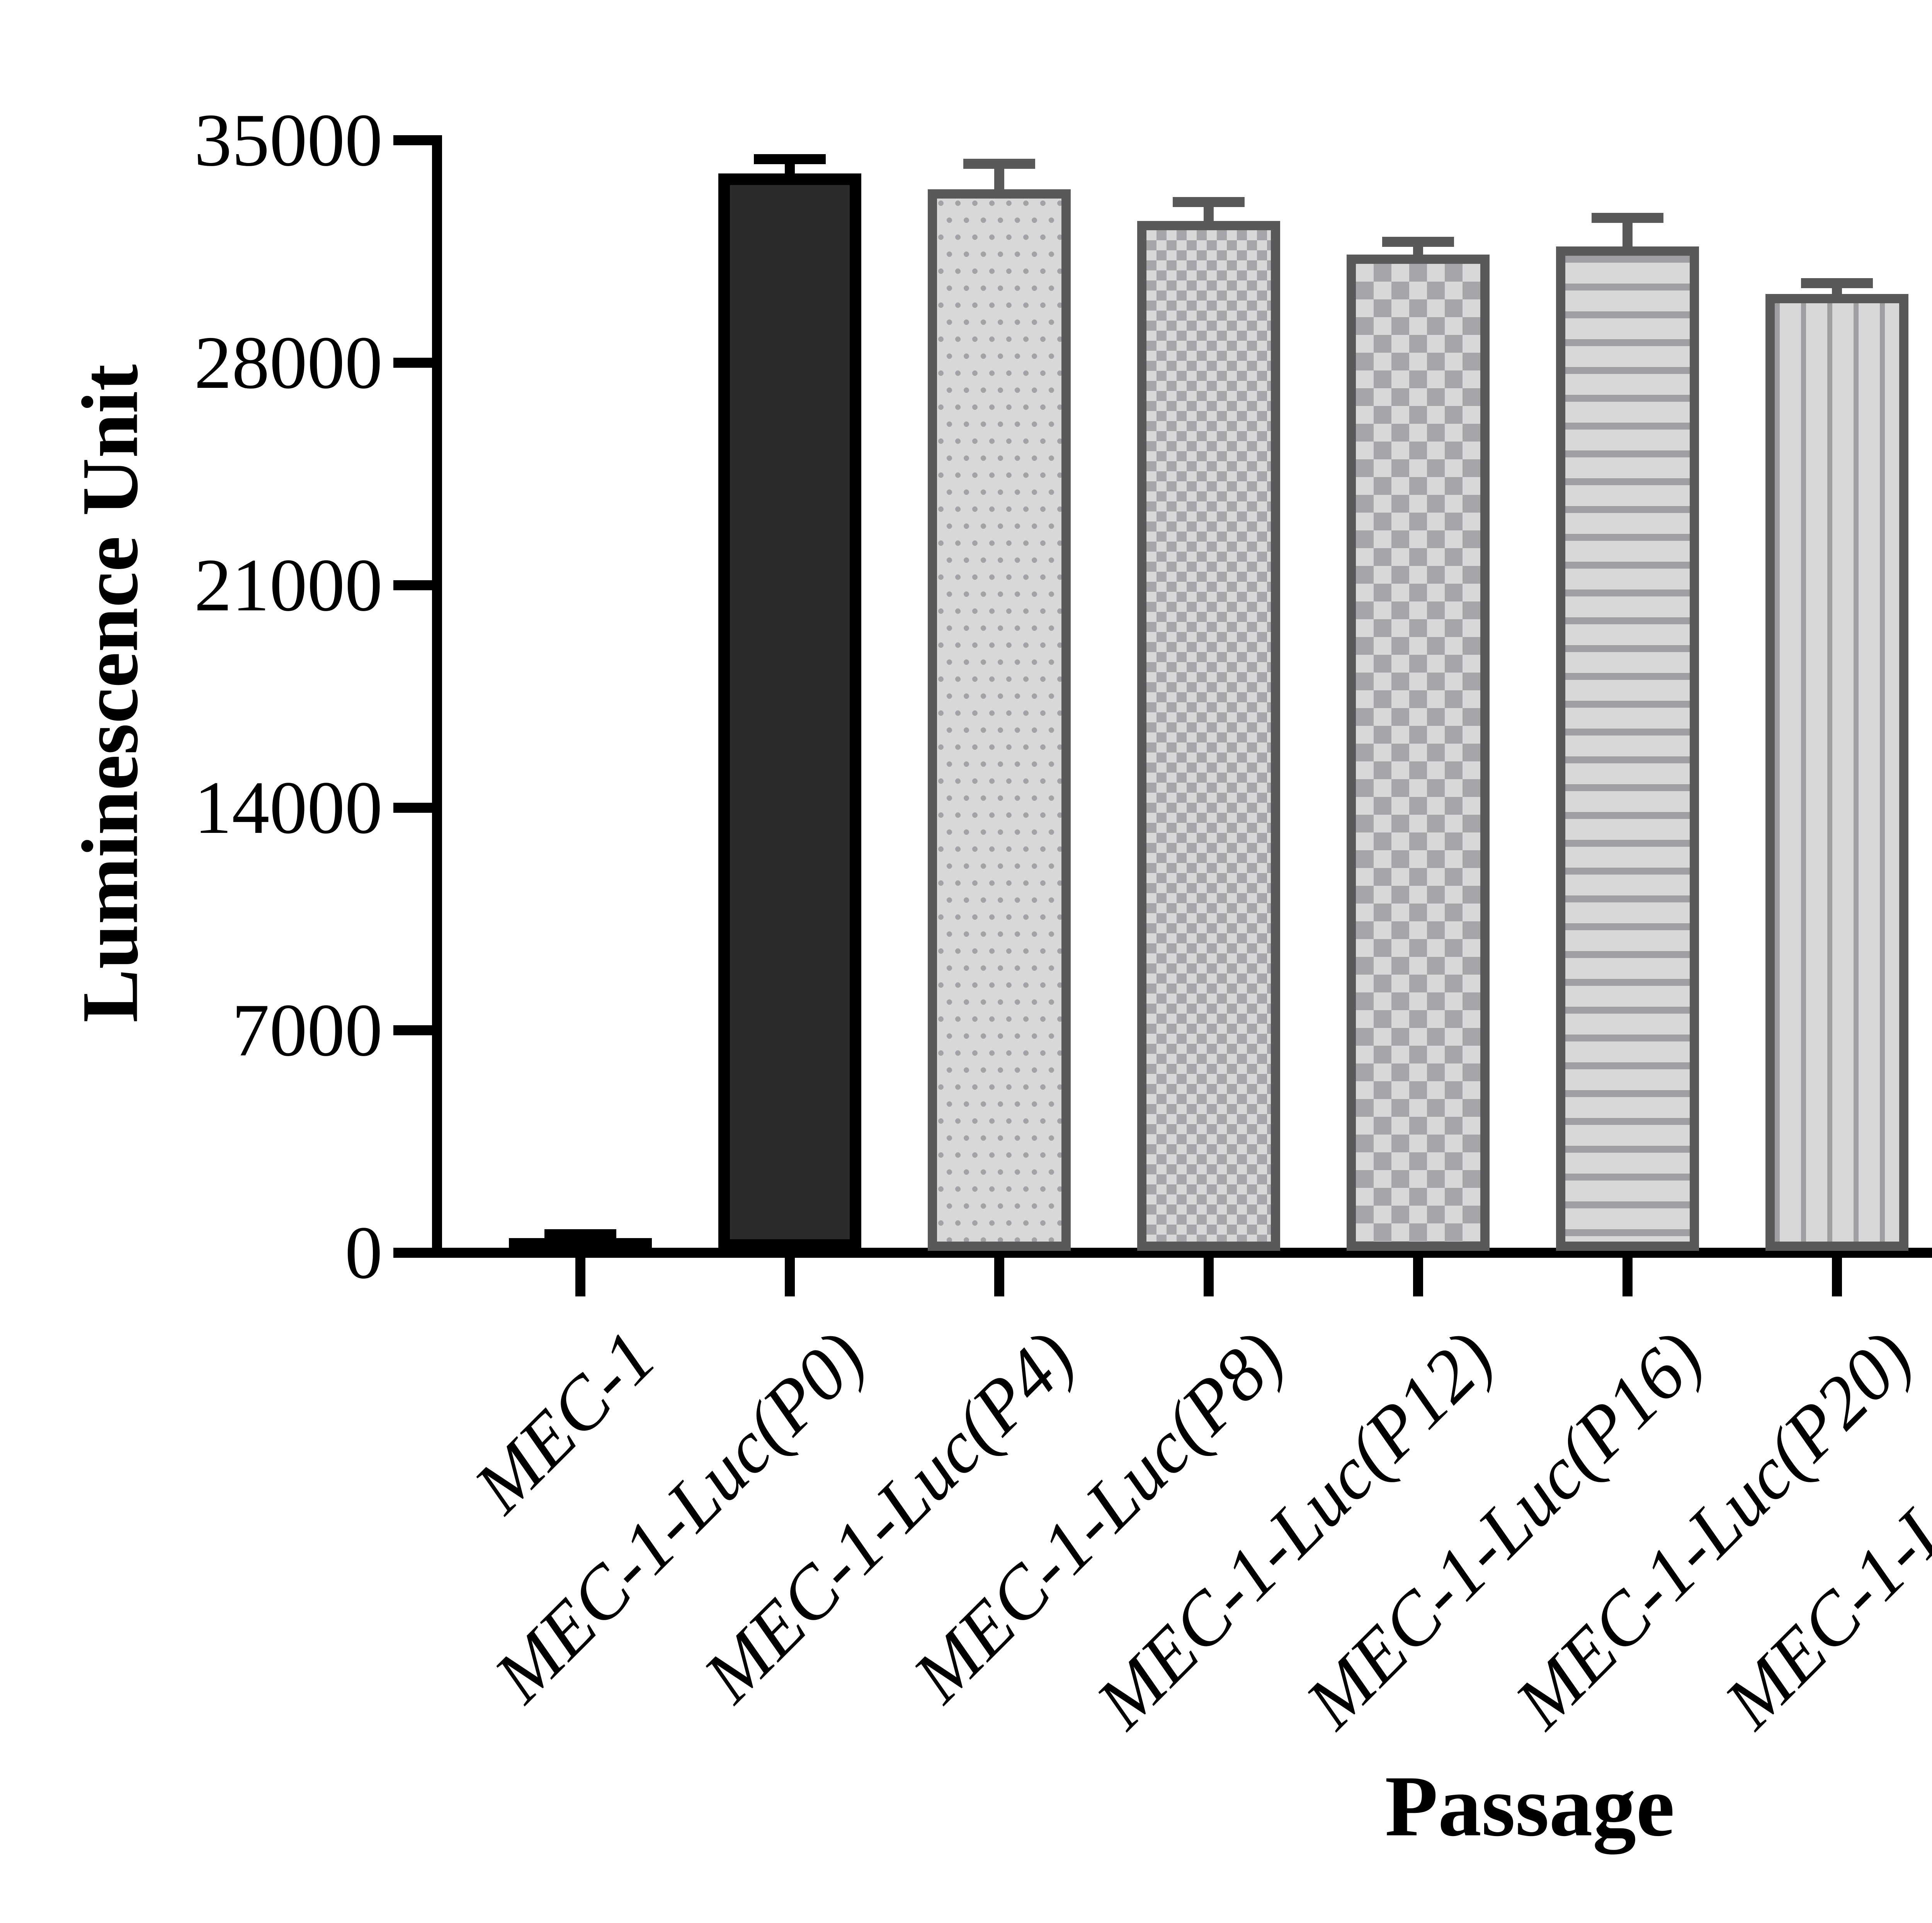 The height and width of the screenshot is (1923, 1932). I want to click on y-tick-label: 35000, so click(289, 140).